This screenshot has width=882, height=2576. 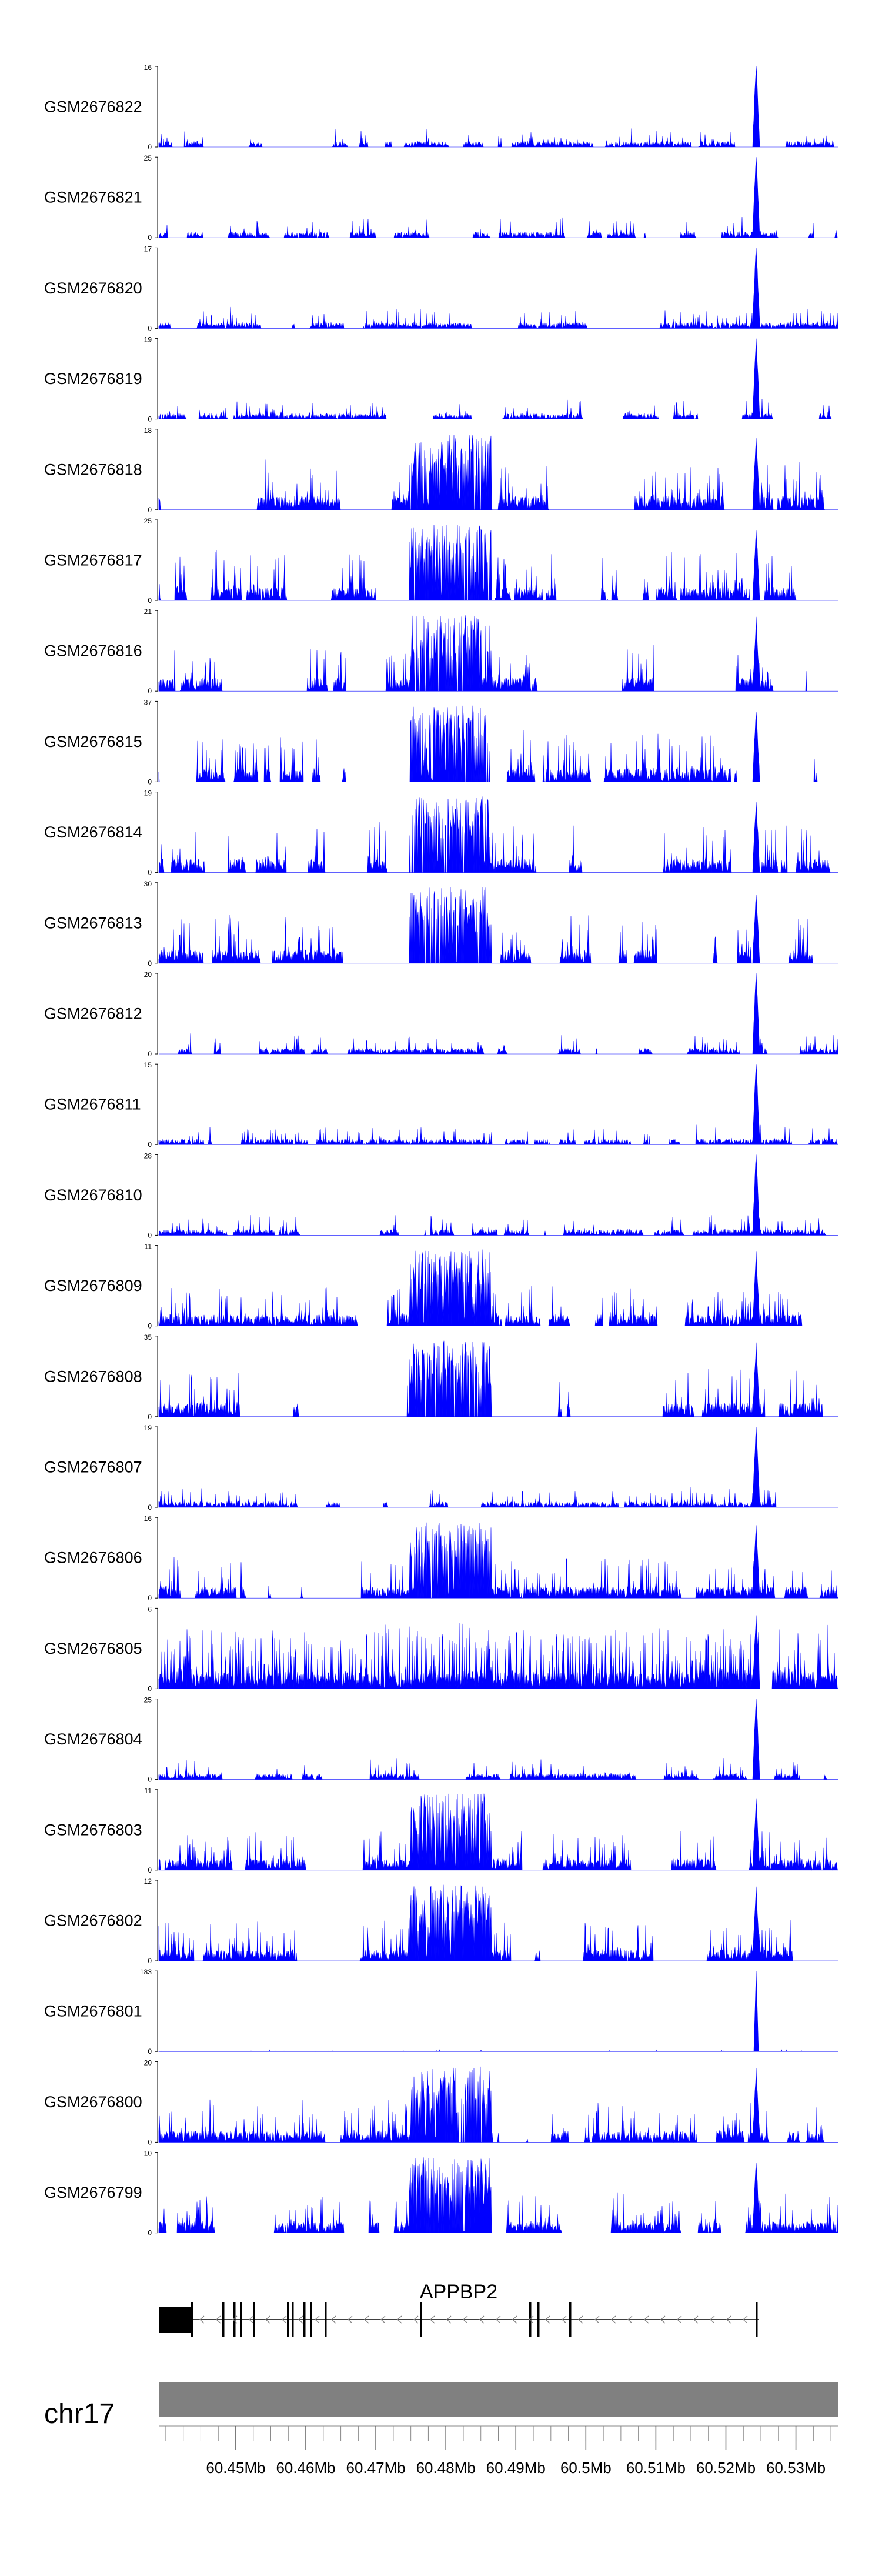 I want to click on y-max-label: 35, so click(x=148, y=1337).